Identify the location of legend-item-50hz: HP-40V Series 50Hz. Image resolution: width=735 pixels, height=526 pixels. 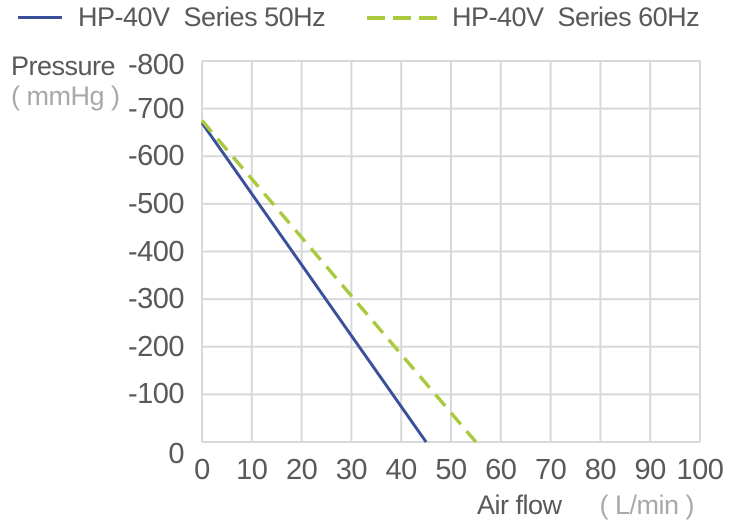
(172, 17).